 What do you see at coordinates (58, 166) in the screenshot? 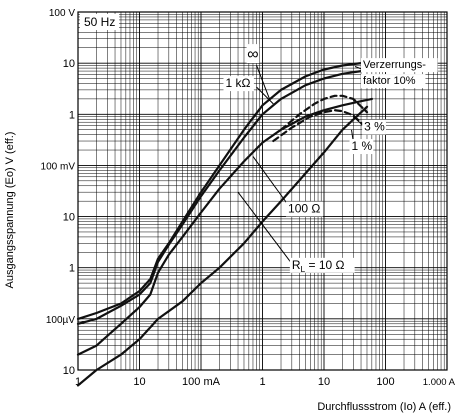
I see `y-tick-label: 100 mV` at bounding box center [58, 166].